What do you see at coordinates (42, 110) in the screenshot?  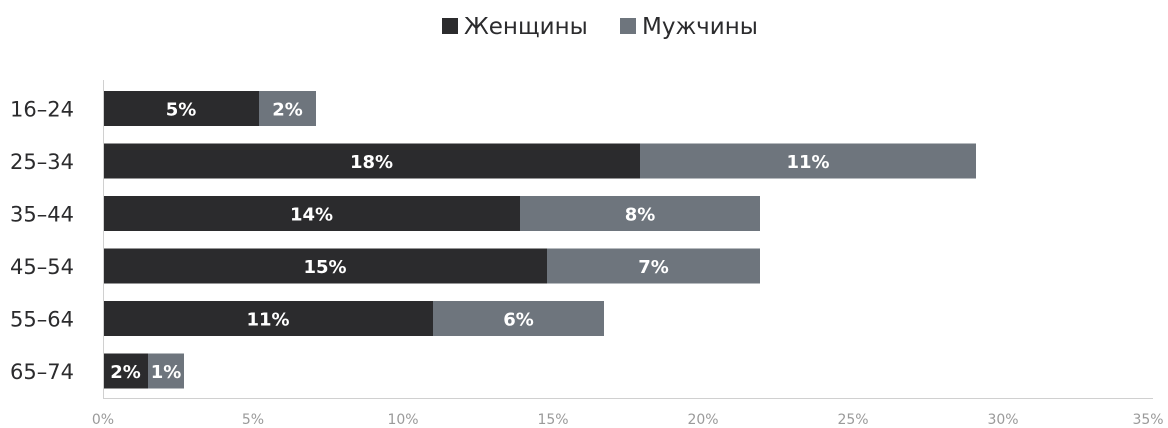 I see `category-label: 16–24` at bounding box center [42, 110].